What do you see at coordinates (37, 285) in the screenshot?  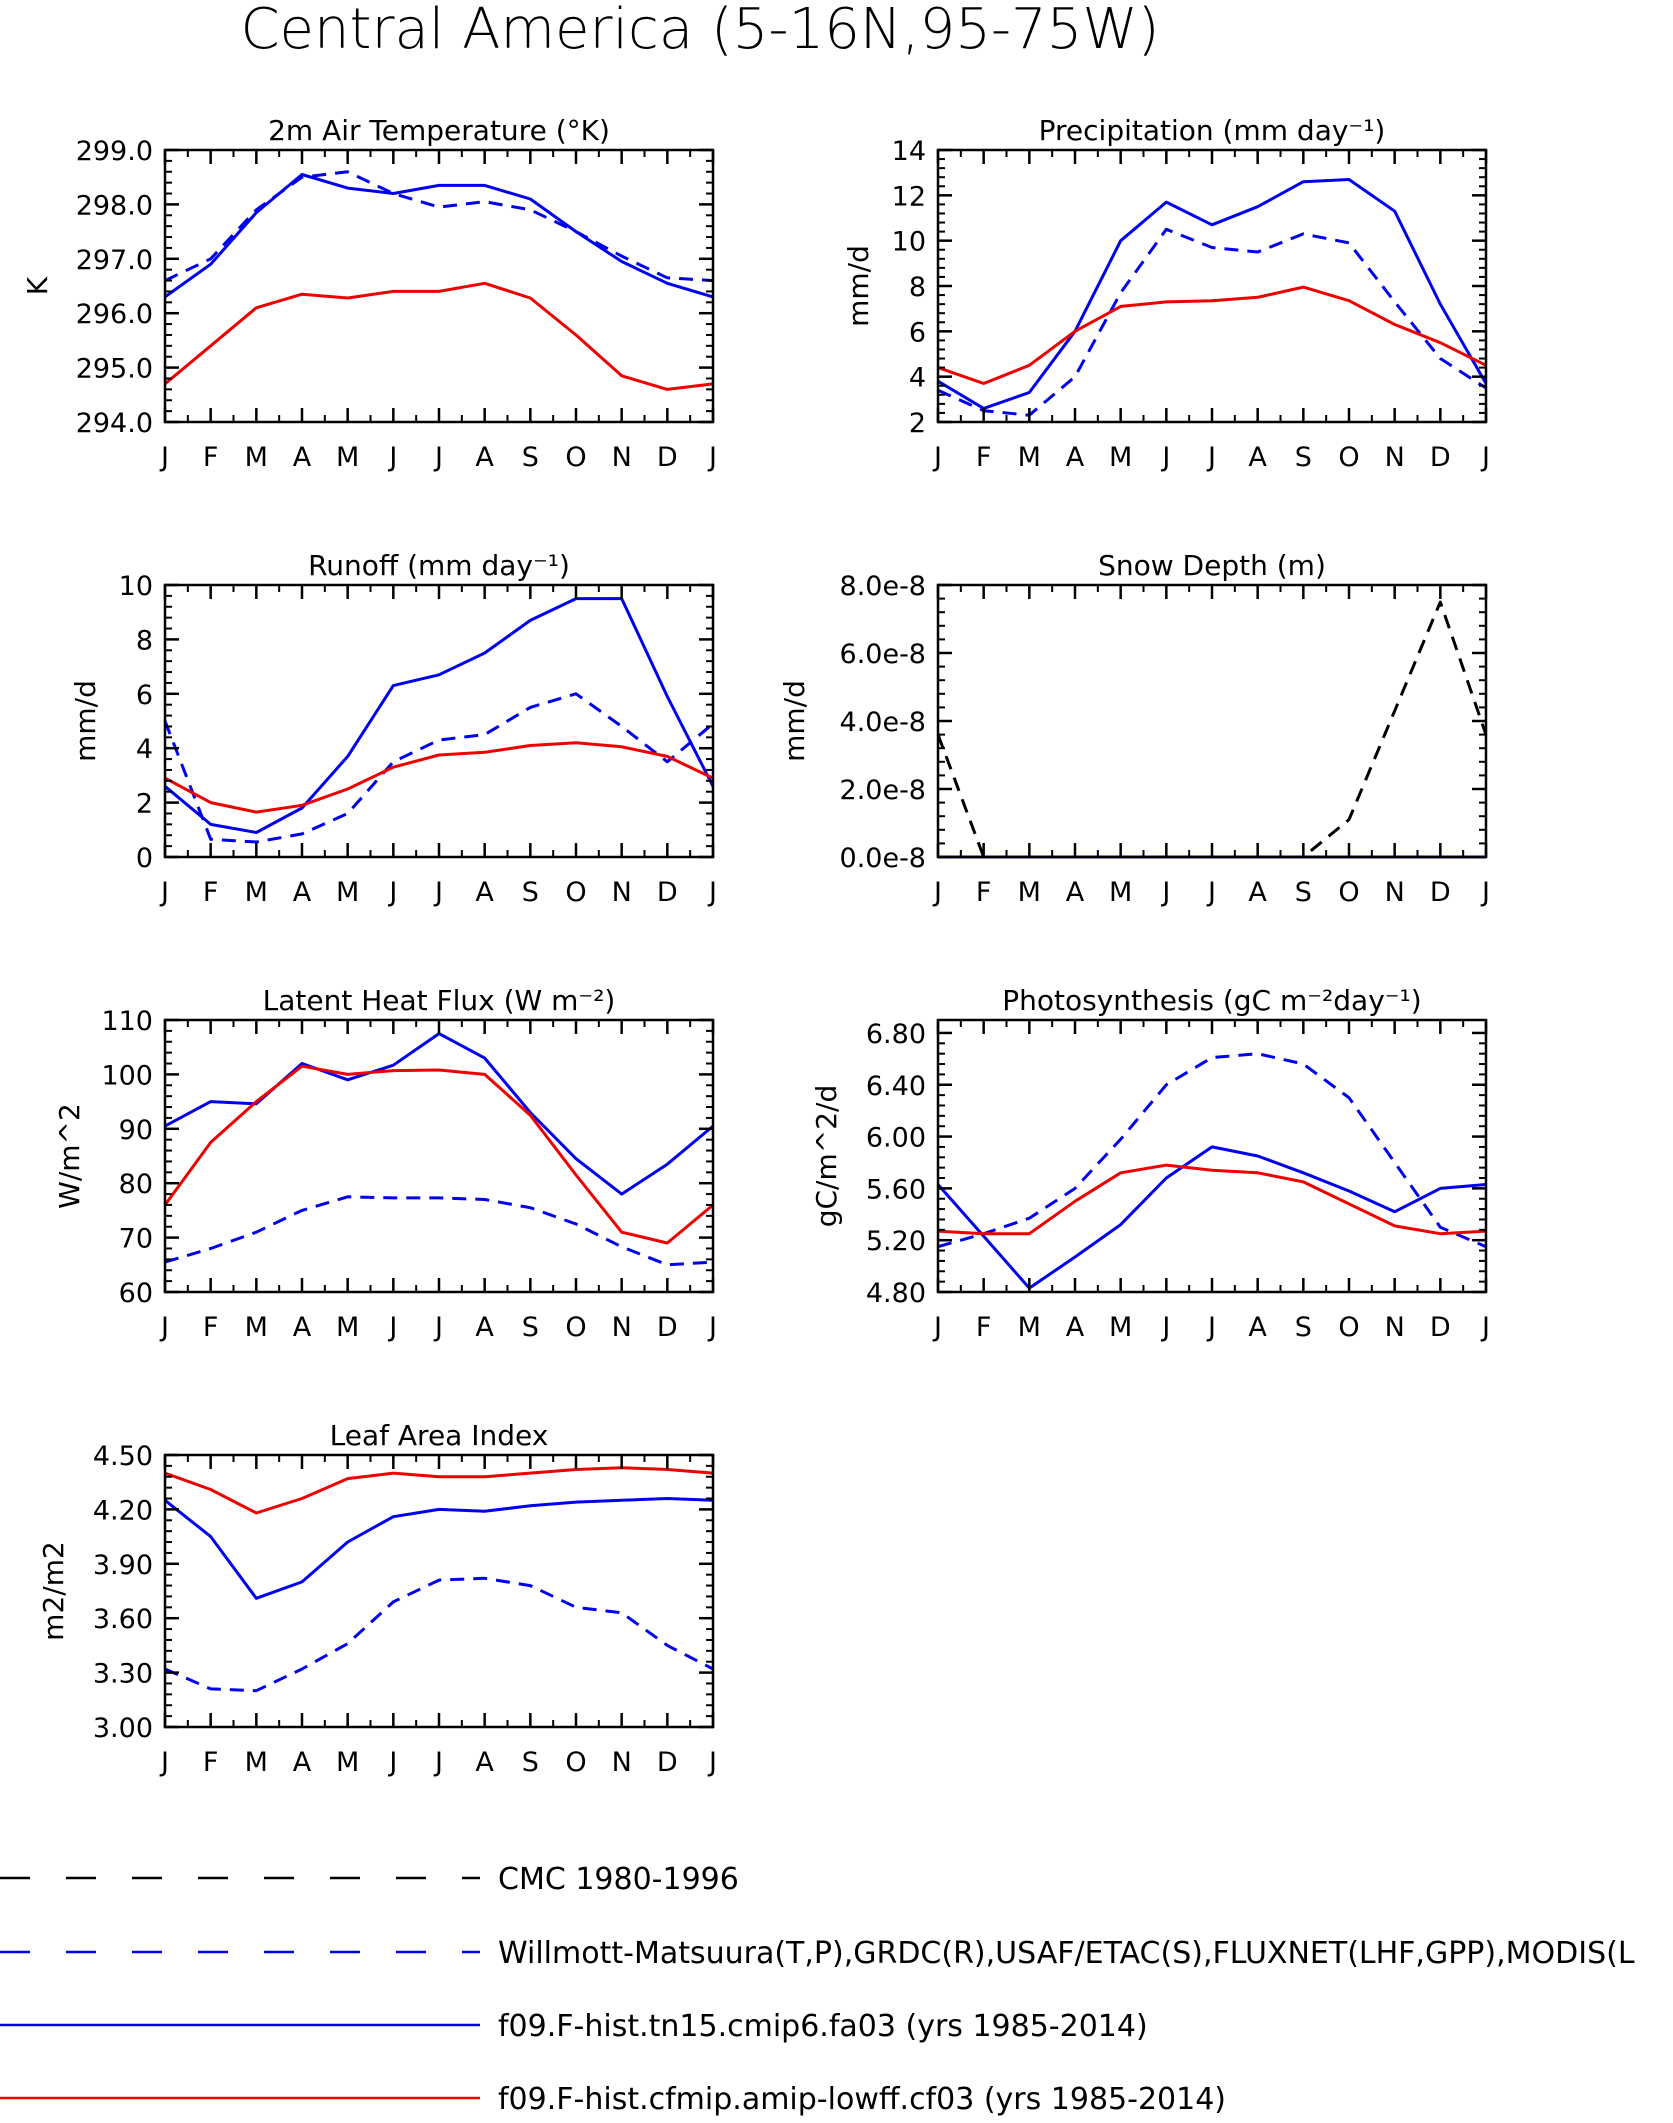 I see `y-axis-label: K` at bounding box center [37, 285].